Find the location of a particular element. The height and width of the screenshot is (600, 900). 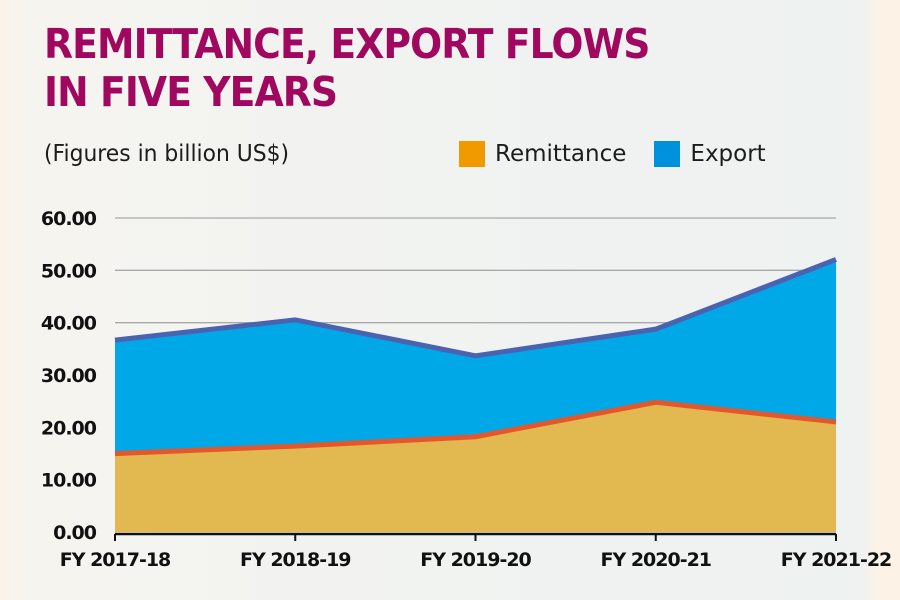

legend: Remittance Export is located at coordinates (626, 154).